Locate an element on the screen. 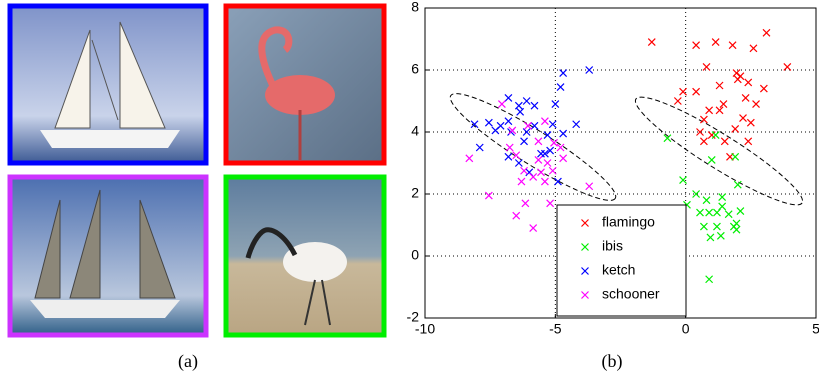 This screenshot has height=381, width=819. x-tick-label: 5 is located at coordinates (815, 329).